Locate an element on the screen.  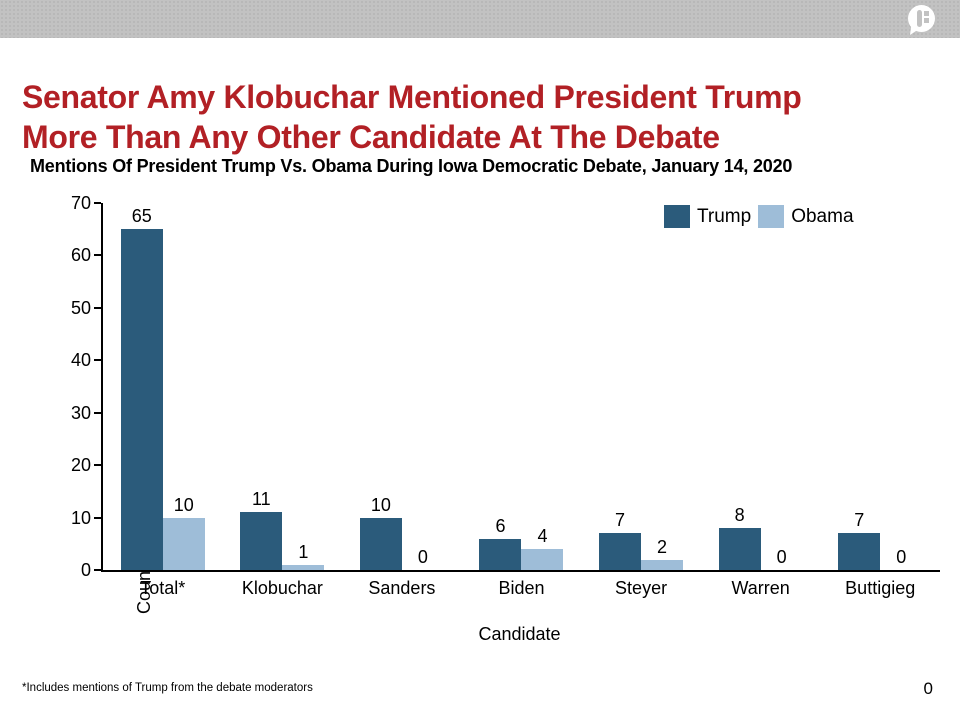
y-axis-tick-label: 30 is located at coordinates (80, 412).